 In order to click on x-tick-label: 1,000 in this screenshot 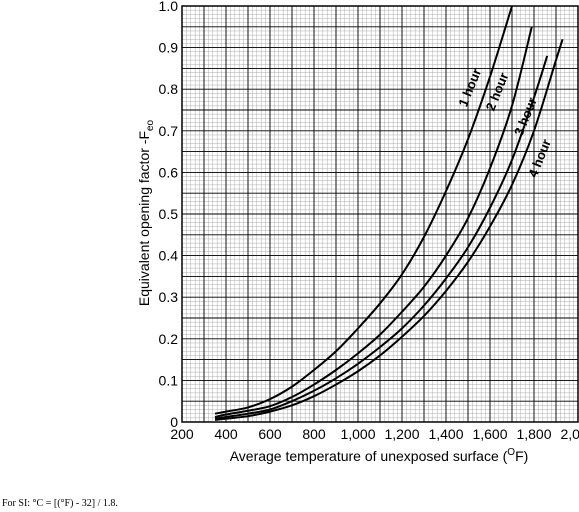, I will do `click(357, 434)`.